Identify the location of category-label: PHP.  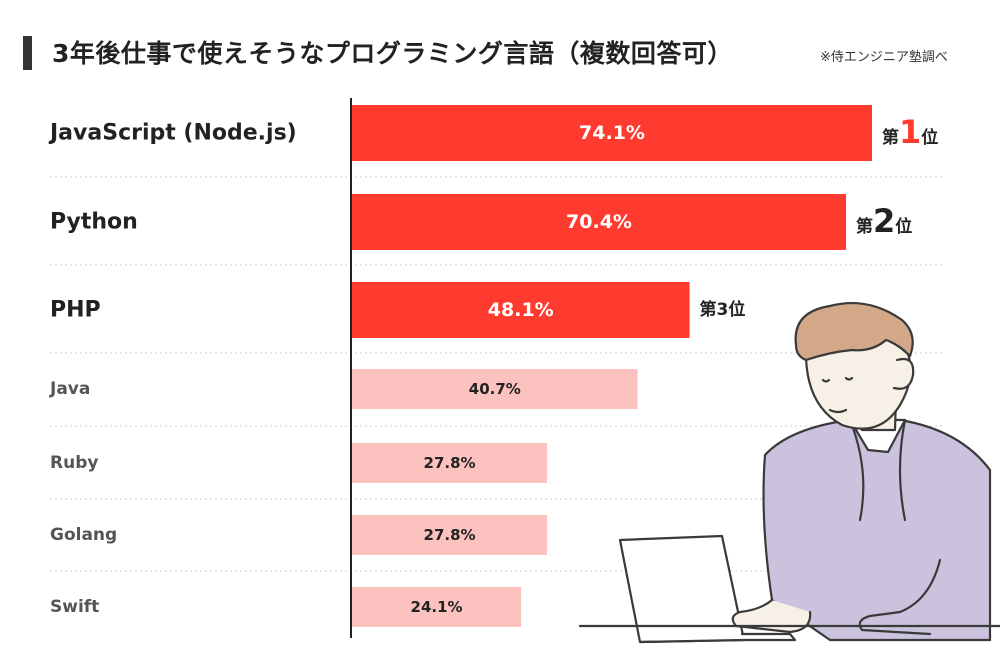
(75, 310).